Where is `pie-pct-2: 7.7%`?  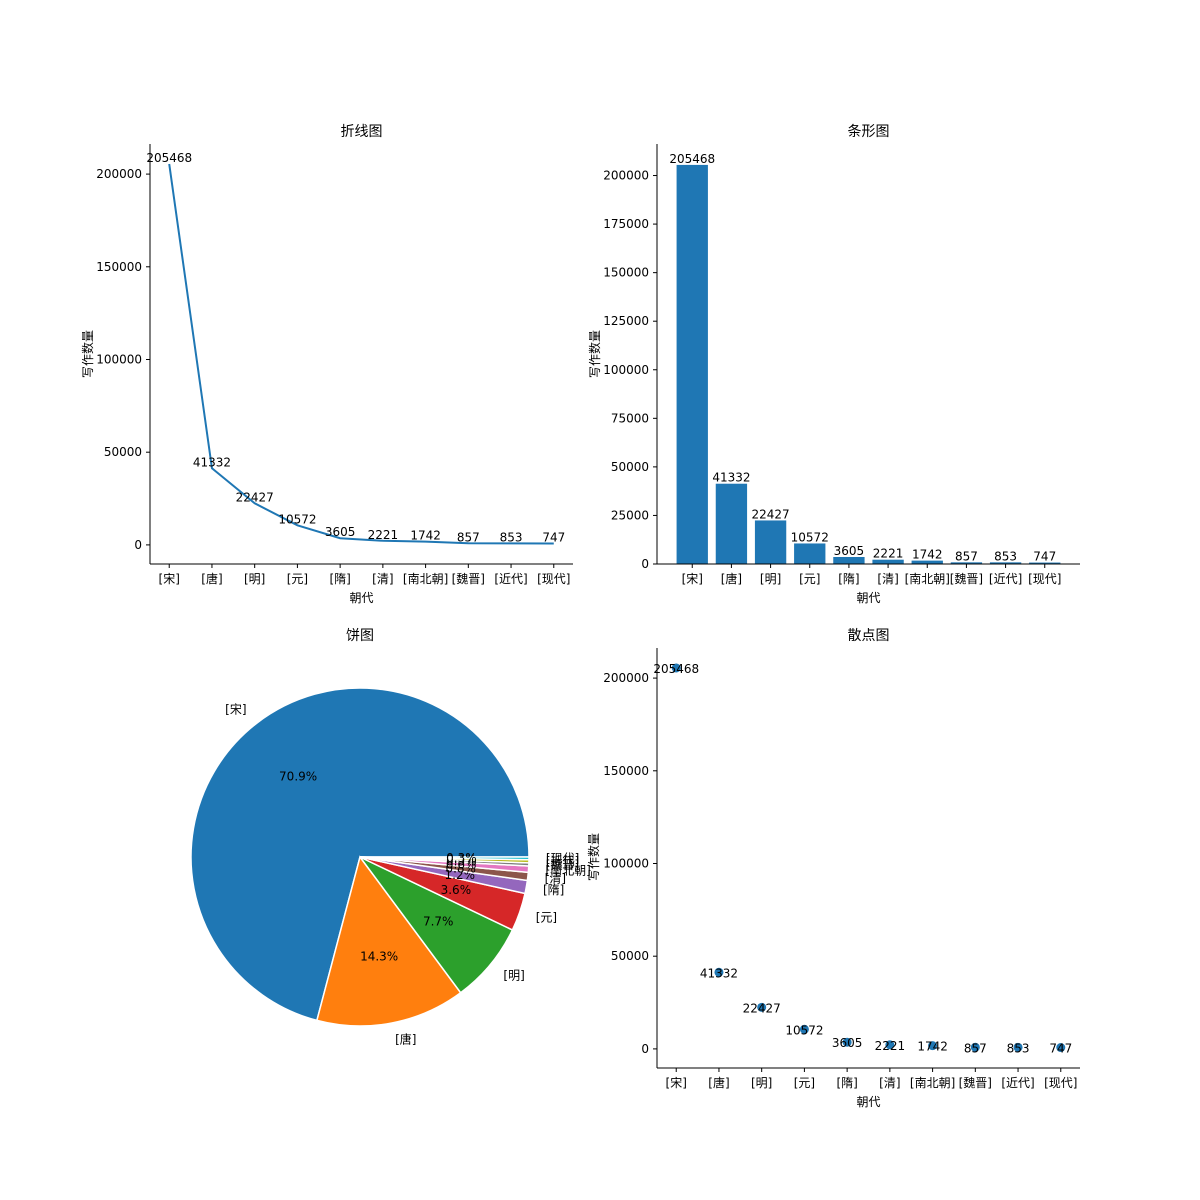 pie-pct-2: 7.7% is located at coordinates (438, 922).